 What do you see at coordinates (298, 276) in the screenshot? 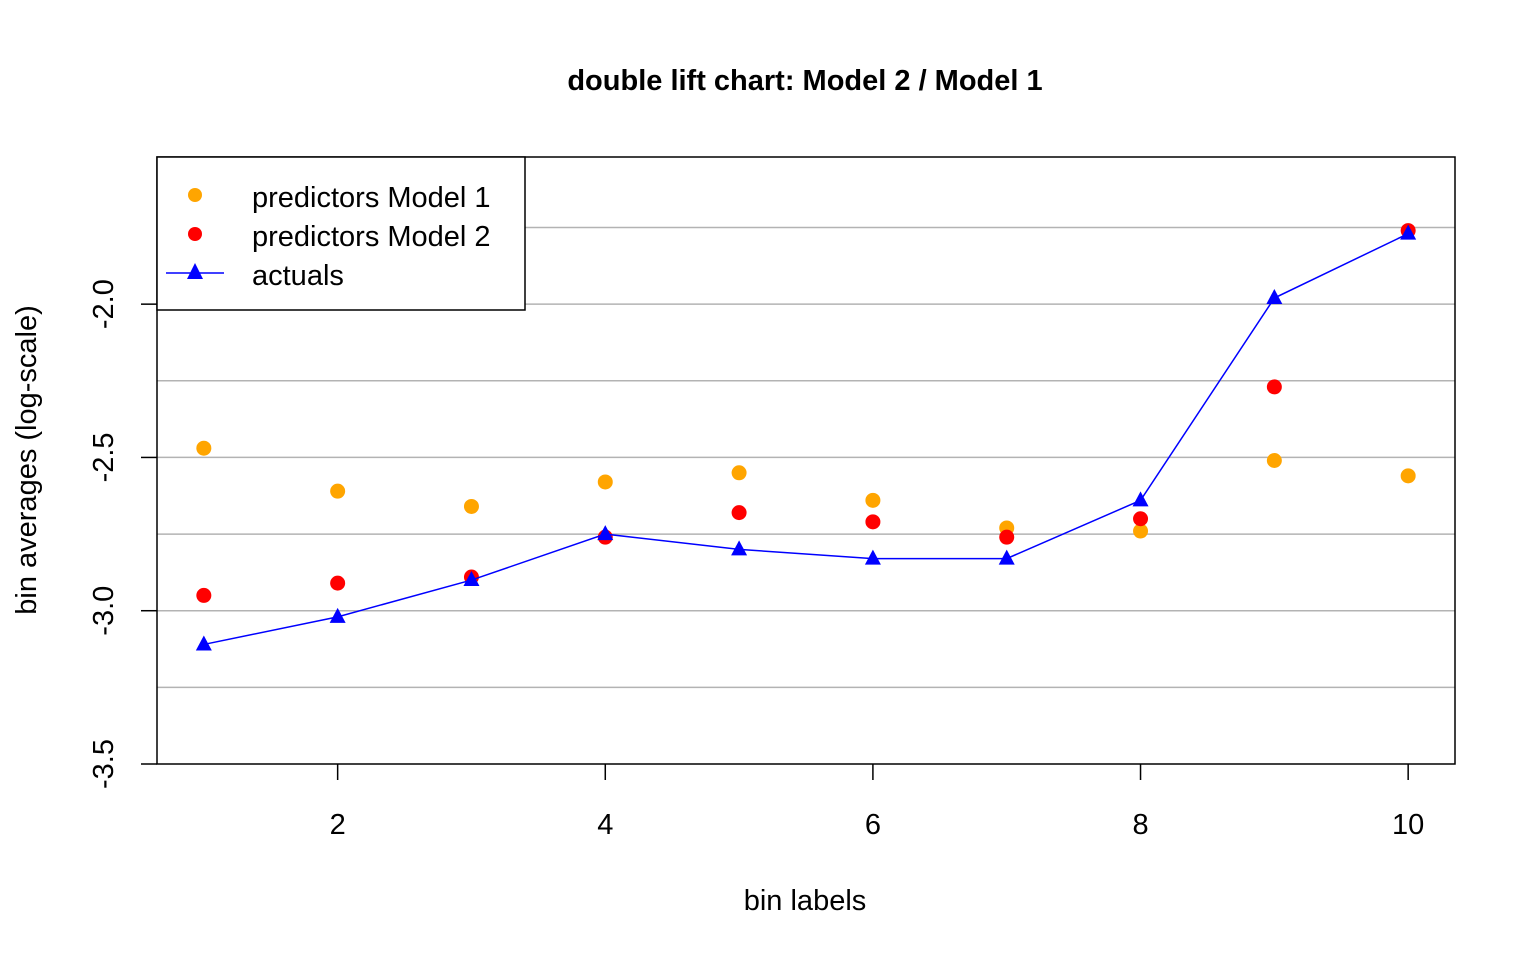
I see `legend-label-actuals: actuals` at bounding box center [298, 276].